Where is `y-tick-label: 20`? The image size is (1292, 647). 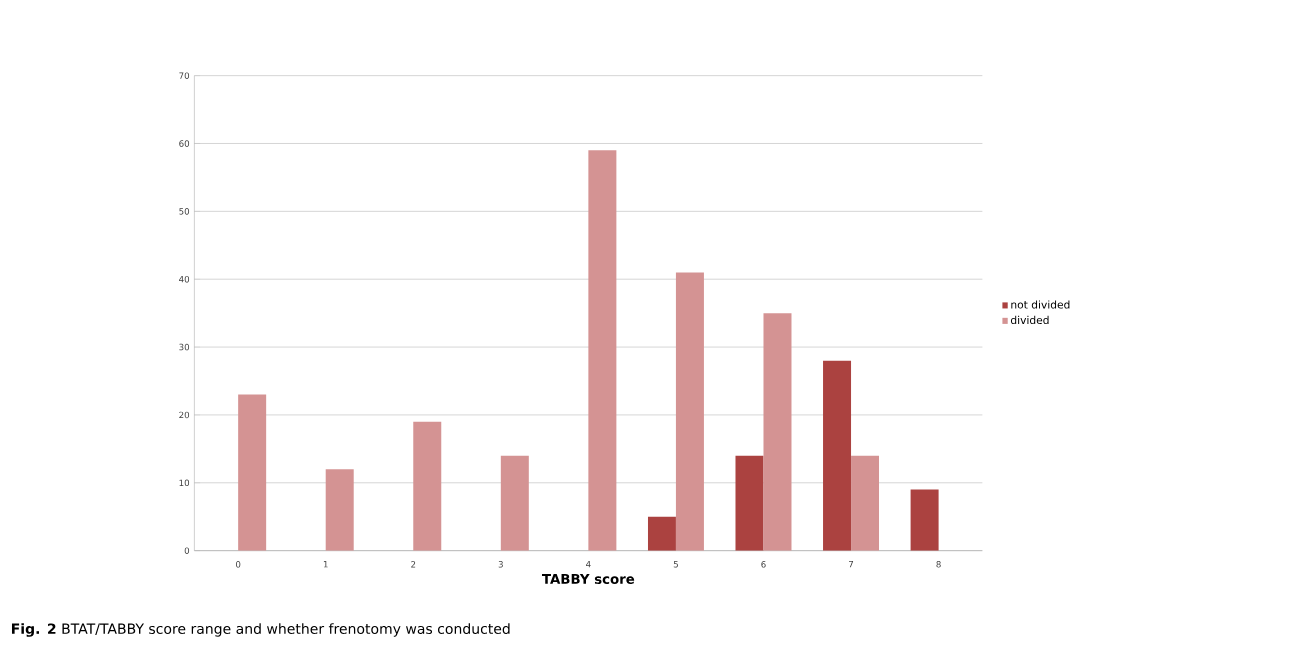 y-tick-label: 20 is located at coordinates (184, 415).